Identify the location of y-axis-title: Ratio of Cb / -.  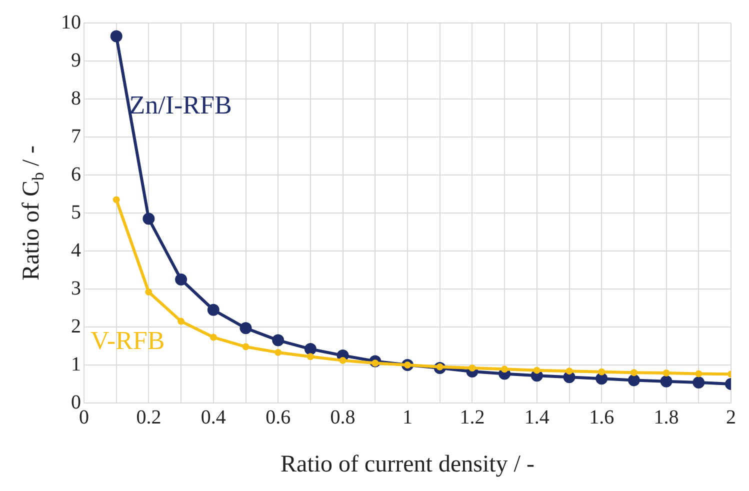
(33, 213).